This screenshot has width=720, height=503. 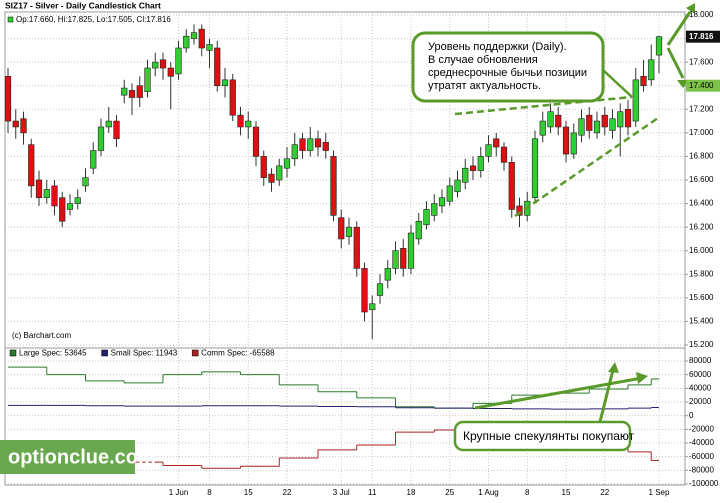 I want to click on y-tick-label: 16.400, so click(x=701, y=203).